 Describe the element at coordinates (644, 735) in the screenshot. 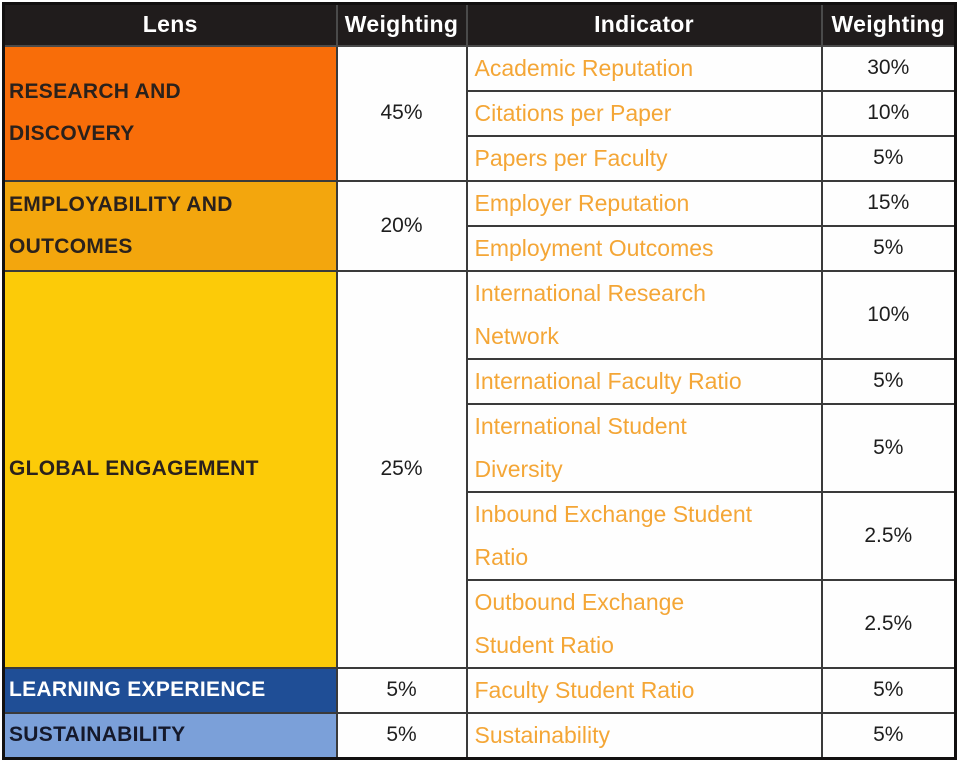

I see `indicator-cell: Sustainability` at that location.